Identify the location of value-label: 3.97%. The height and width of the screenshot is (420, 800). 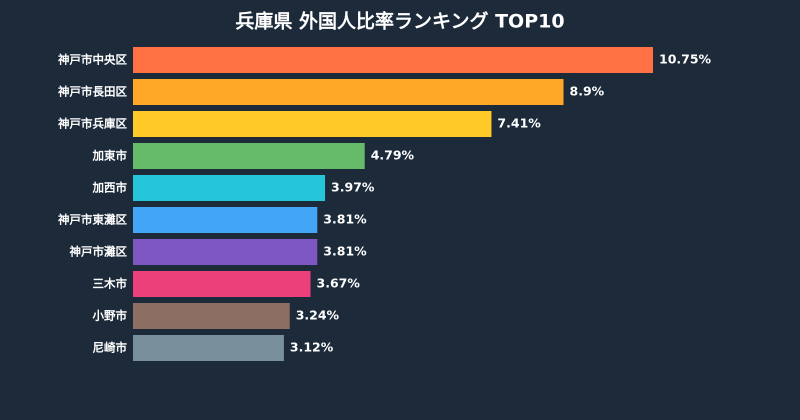
(353, 187).